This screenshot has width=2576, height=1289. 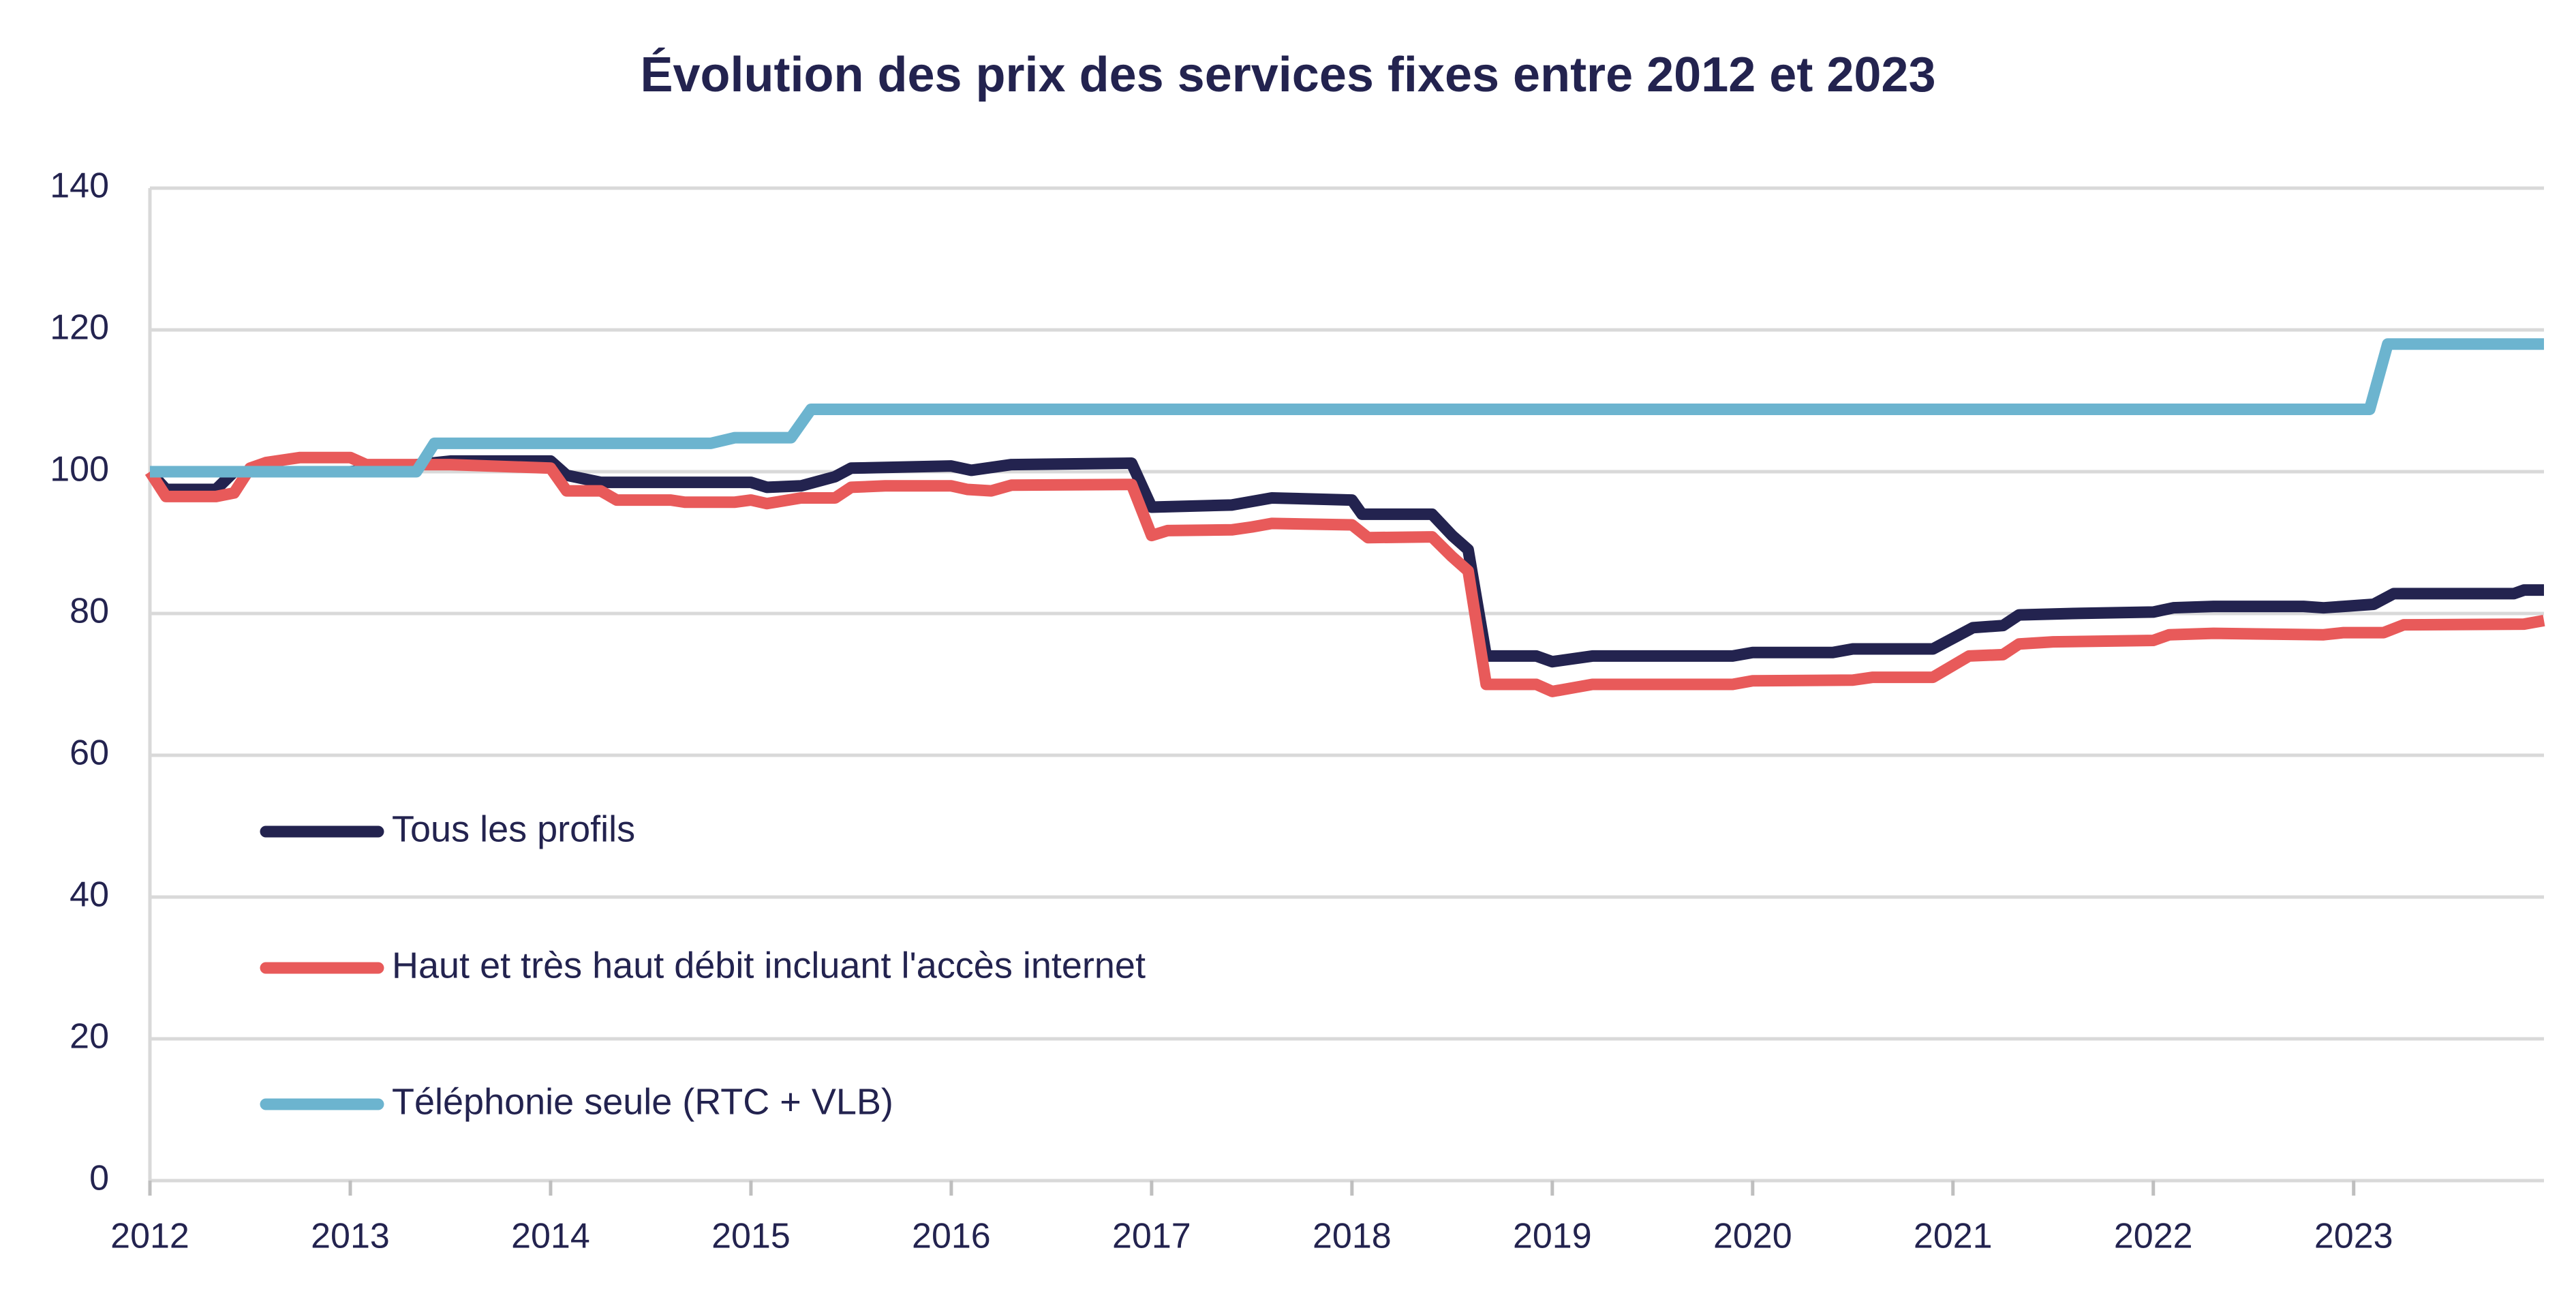 I want to click on y-tick-label: 120, so click(x=79, y=328).